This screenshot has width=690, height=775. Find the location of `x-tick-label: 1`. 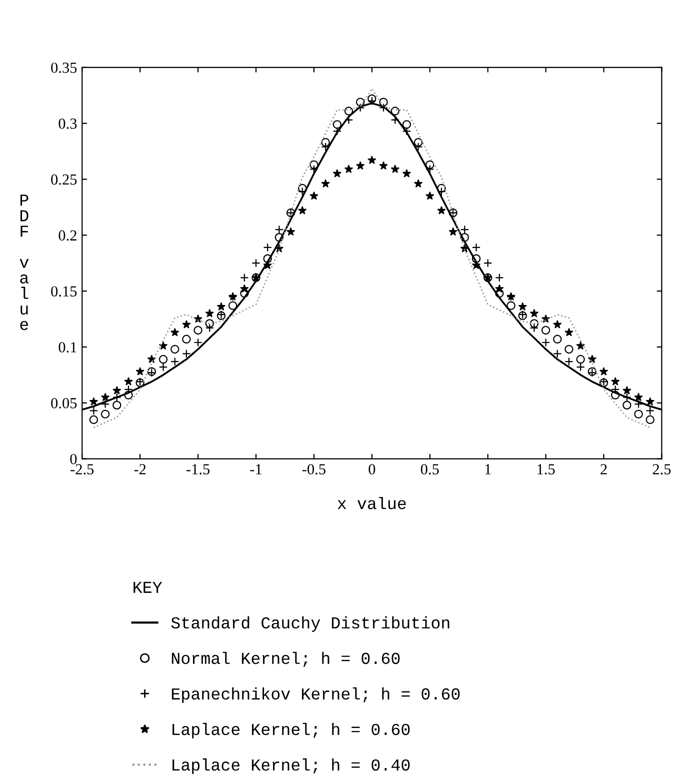

x-tick-label: 1 is located at coordinates (488, 469).